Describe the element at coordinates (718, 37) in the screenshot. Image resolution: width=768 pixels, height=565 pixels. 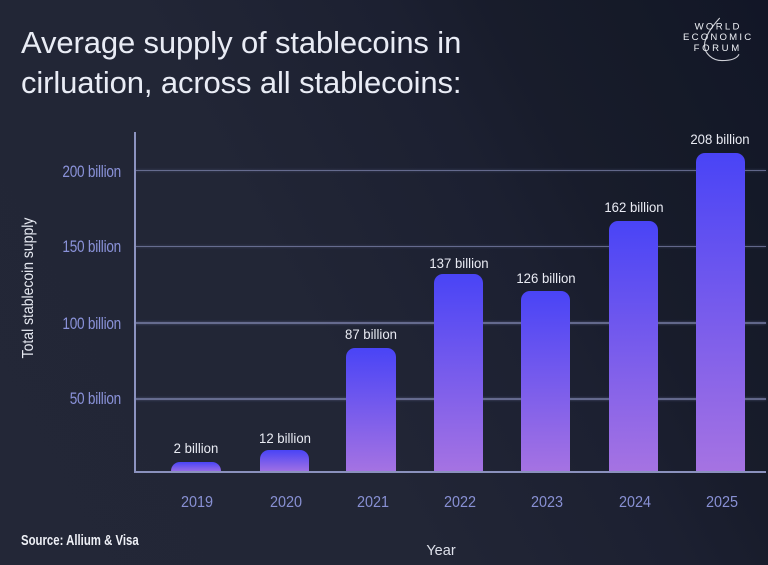
I see `svg-text: ECONOMIC` at that location.